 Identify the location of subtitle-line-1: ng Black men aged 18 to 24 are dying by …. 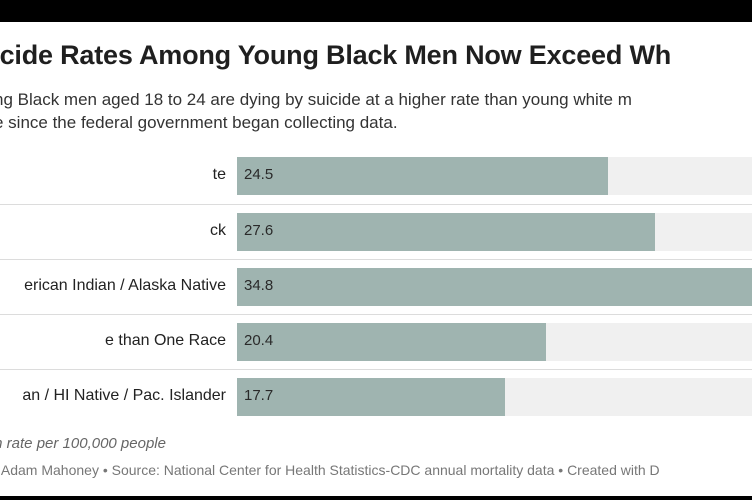
(316, 99).